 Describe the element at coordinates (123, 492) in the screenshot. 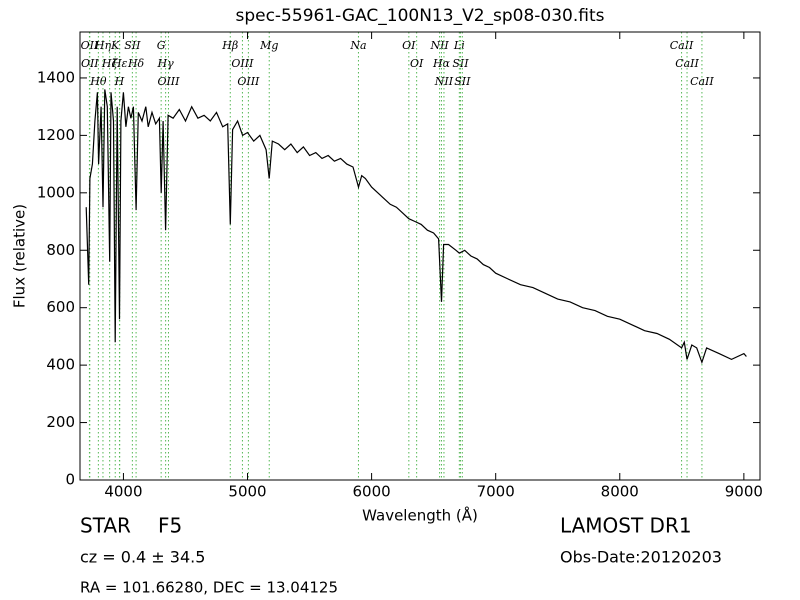

I see `x-tick-label: 4000` at that location.